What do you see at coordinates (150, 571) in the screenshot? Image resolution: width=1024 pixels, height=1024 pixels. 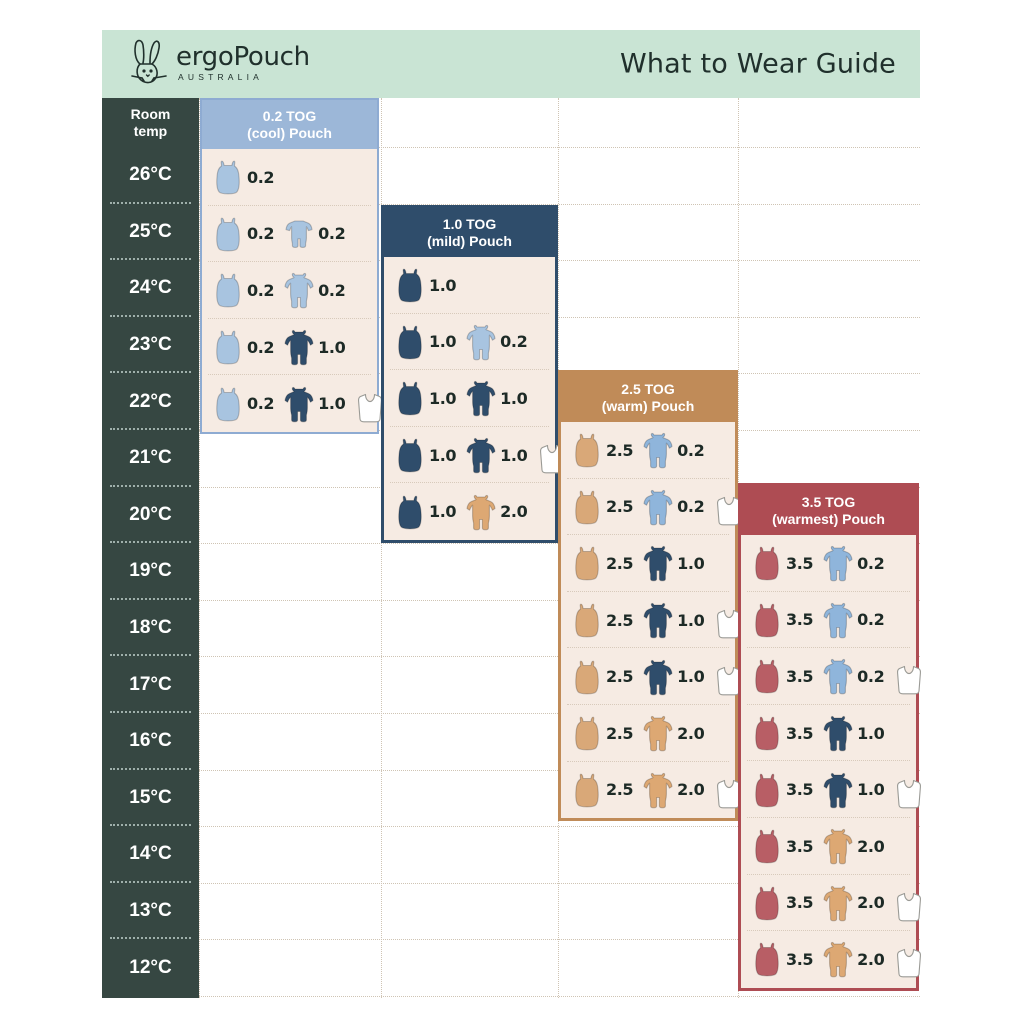 I see `room-temp-row: 19°C` at bounding box center [150, 571].